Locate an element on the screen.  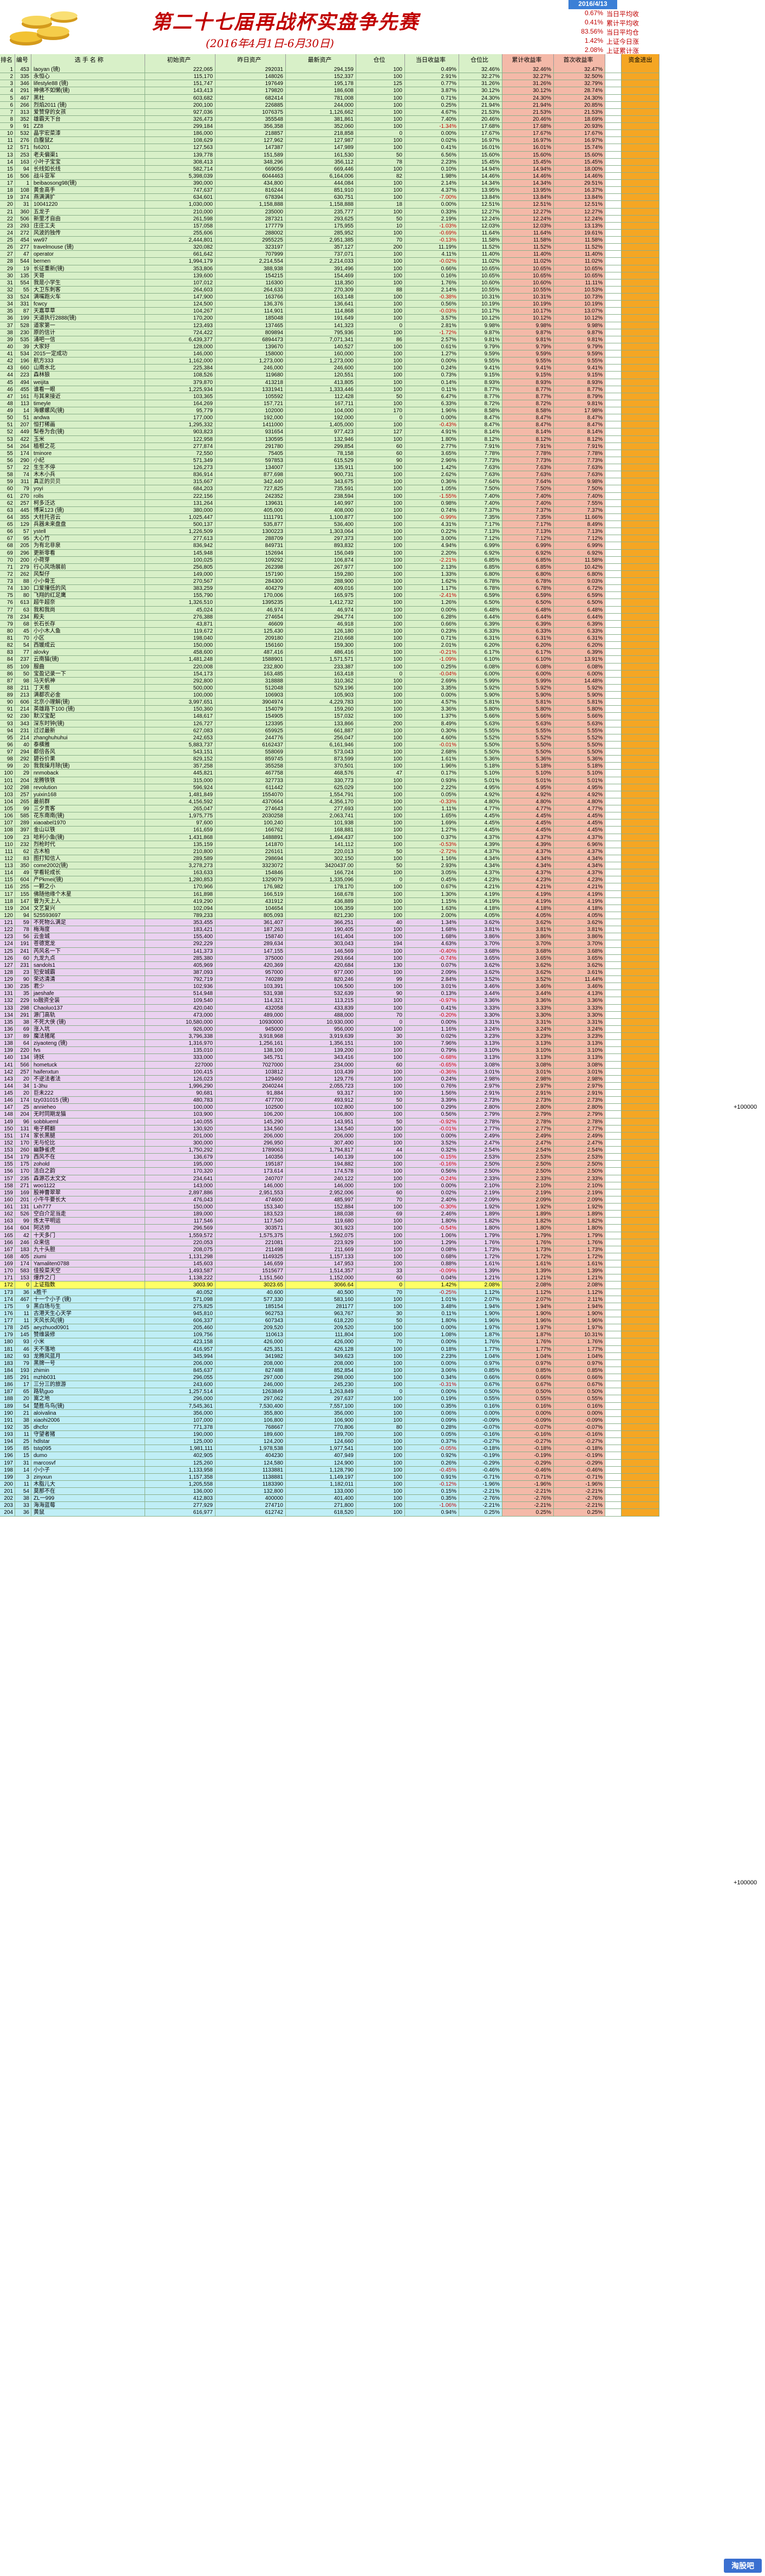
first-return-cell: 28.74% is located at coordinates (579, 91).